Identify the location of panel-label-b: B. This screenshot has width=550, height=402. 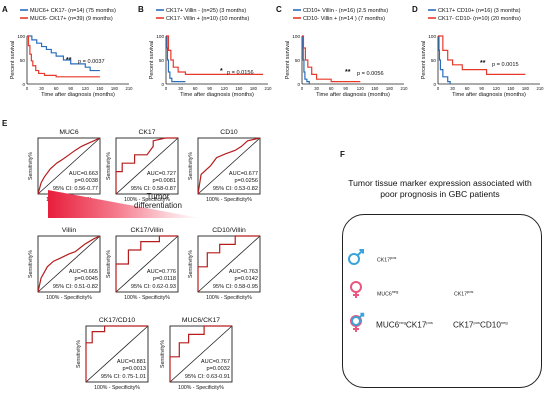
(141, 9).